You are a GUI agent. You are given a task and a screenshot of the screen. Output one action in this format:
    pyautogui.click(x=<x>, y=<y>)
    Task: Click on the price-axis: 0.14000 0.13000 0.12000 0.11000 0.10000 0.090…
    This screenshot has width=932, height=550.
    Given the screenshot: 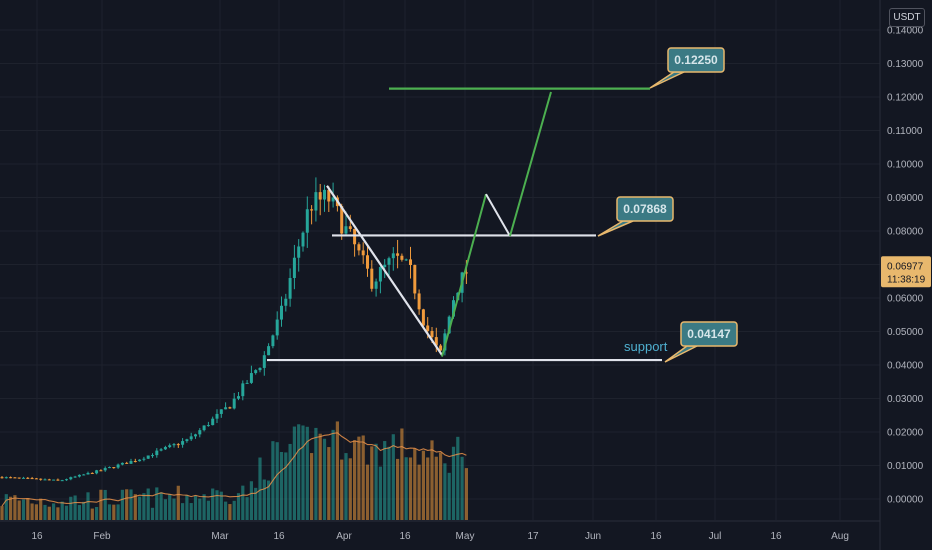 What is the action you would take?
    pyautogui.click(x=905, y=275)
    